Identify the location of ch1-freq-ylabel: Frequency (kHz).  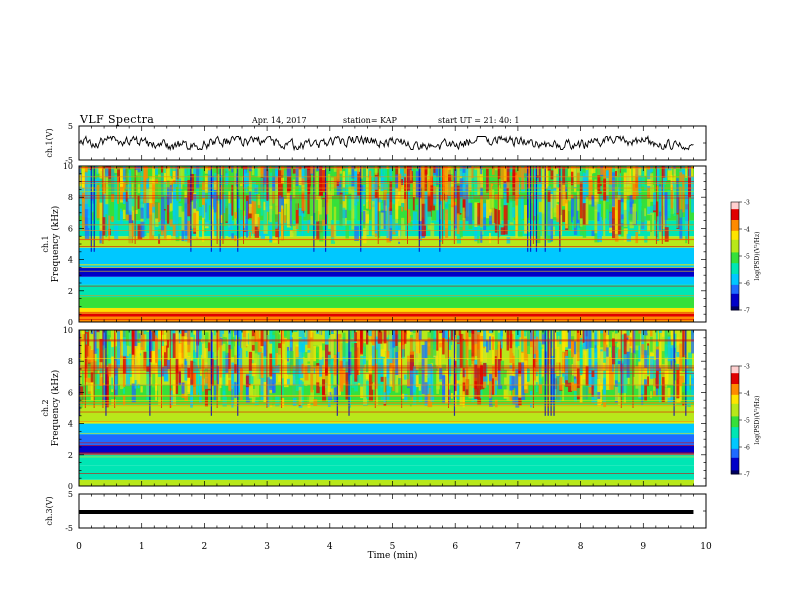
(55, 244).